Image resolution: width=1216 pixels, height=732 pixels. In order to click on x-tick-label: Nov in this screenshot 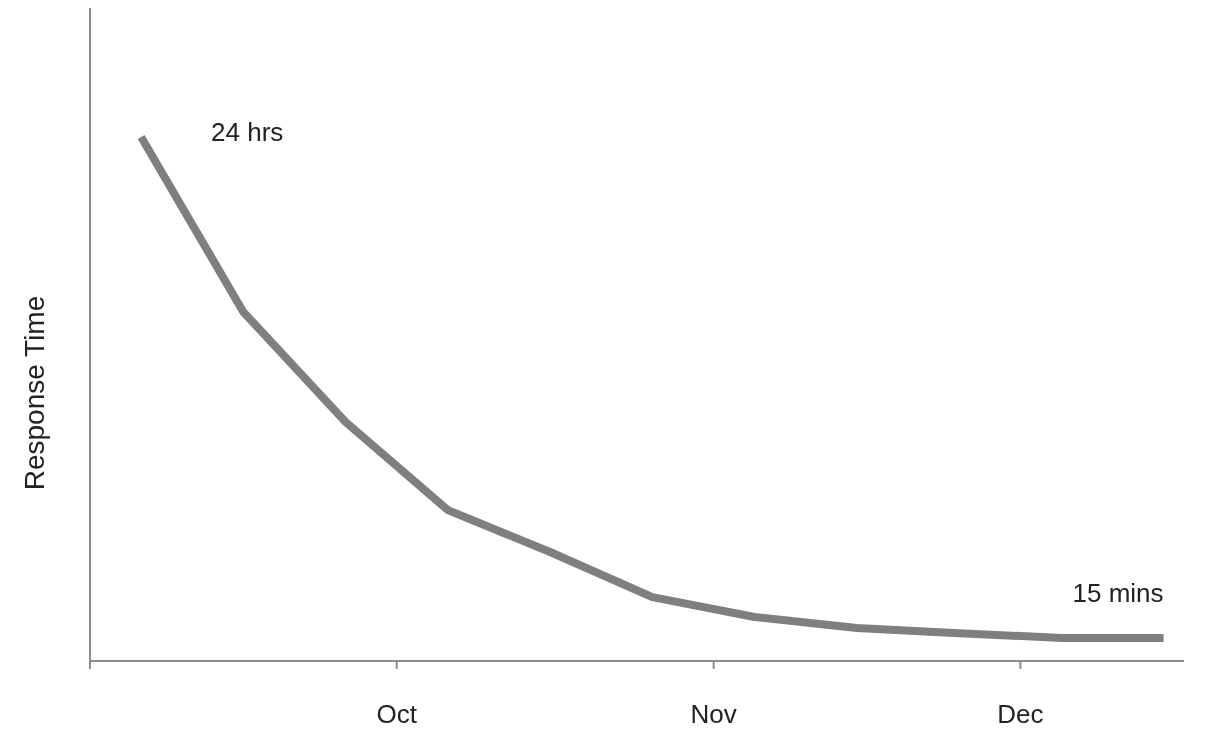, I will do `click(713, 714)`.